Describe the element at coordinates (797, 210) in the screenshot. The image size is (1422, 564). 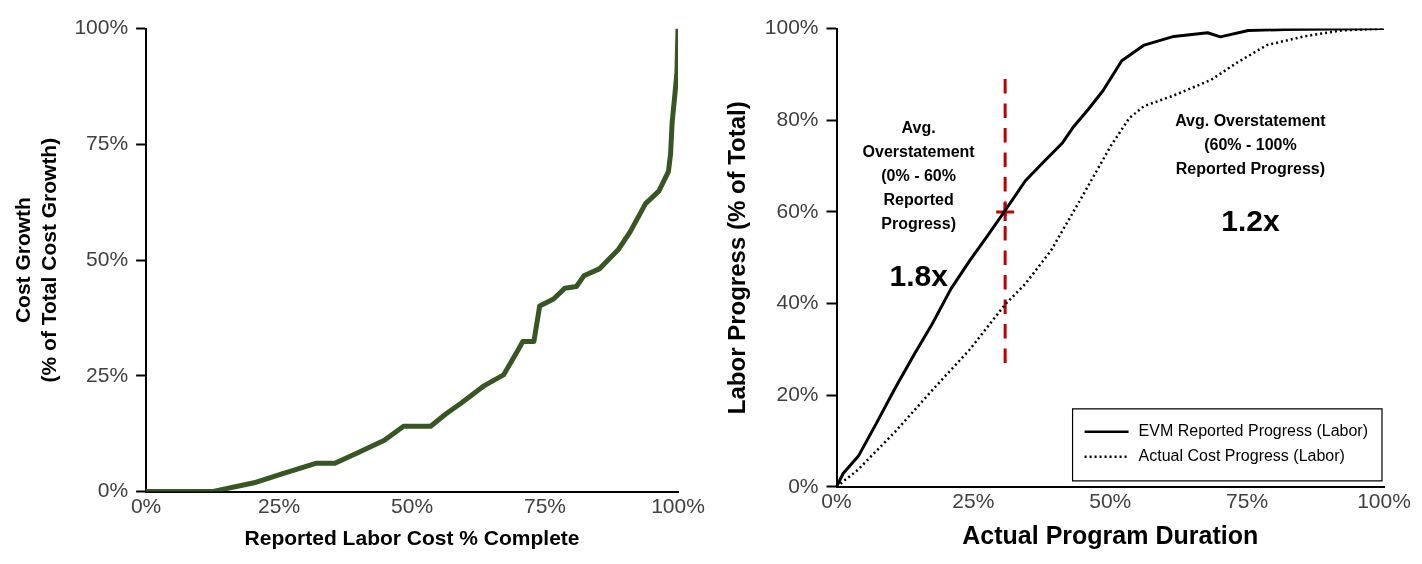
I see `y-tick-label: 60%` at that location.